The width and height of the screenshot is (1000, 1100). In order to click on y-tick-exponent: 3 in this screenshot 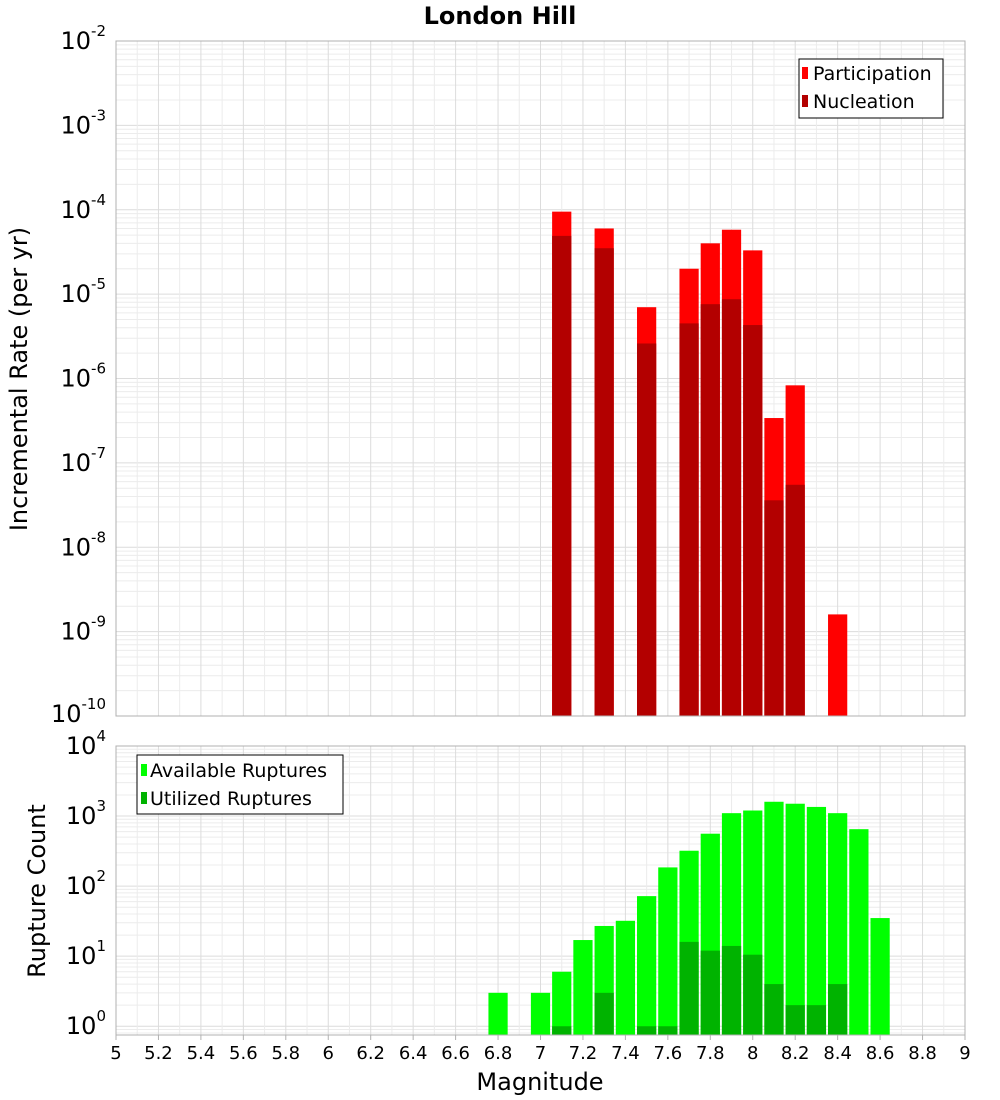, I will do `click(101, 806)`.